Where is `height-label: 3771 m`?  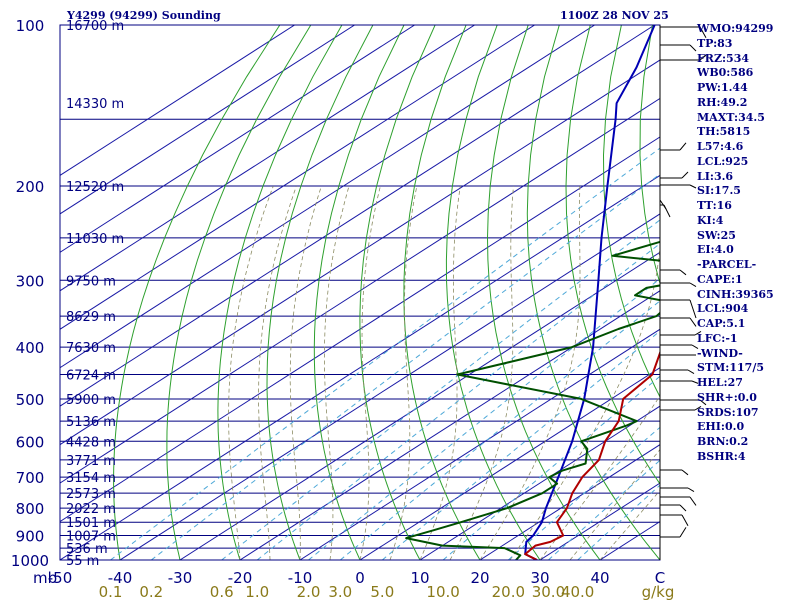 height-label: 3771 m is located at coordinates (91, 461).